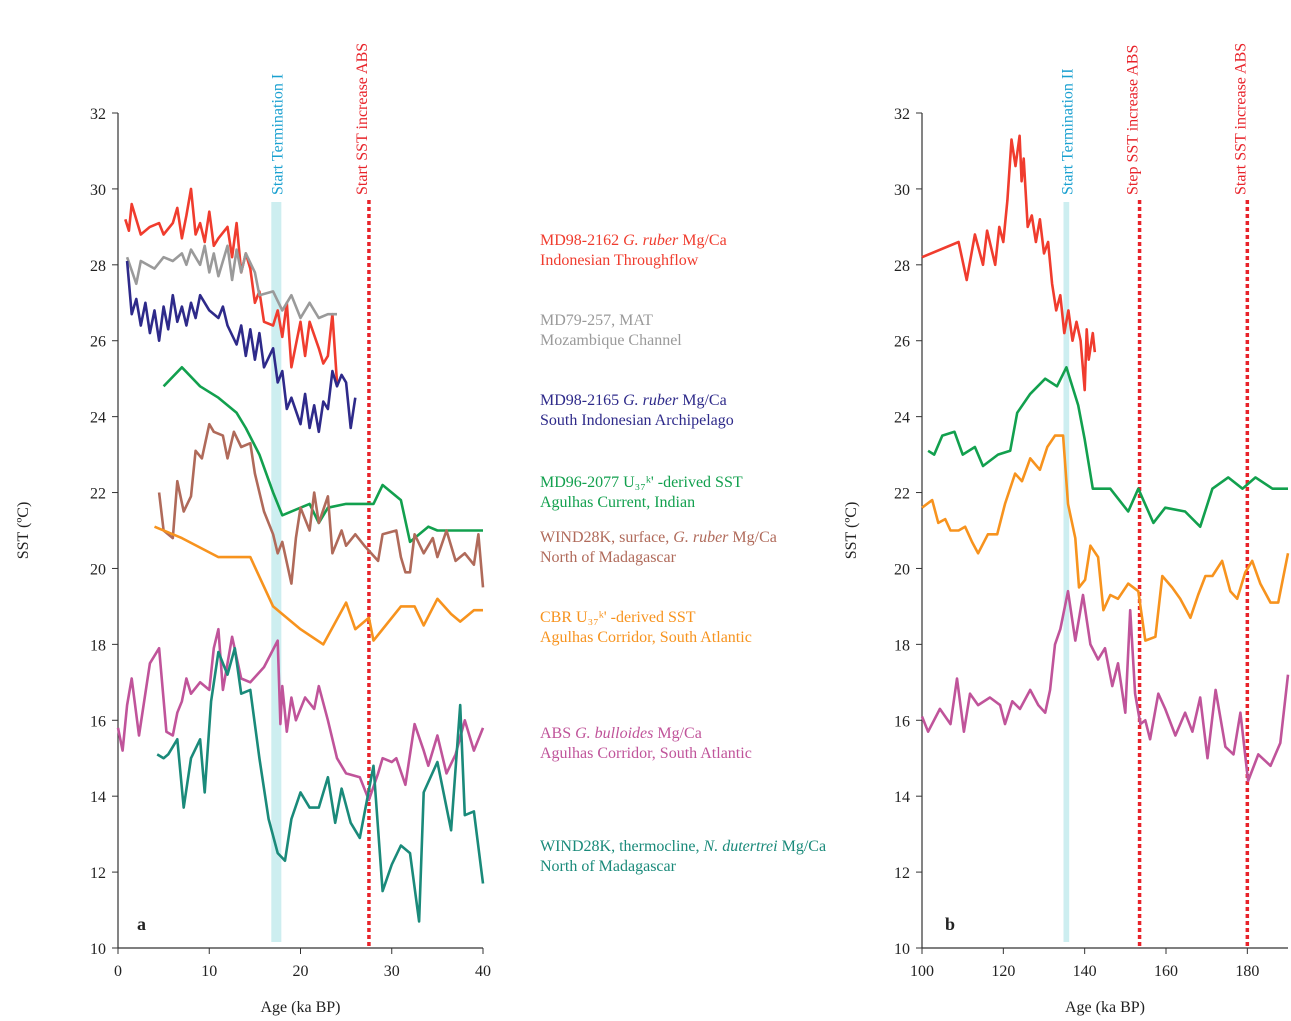 Image resolution: width=1291 pixels, height=1021 pixels. What do you see at coordinates (618, 617) in the screenshot?
I see `legend-name: CBR U₃₇ᵏ' -derived SST` at bounding box center [618, 617].